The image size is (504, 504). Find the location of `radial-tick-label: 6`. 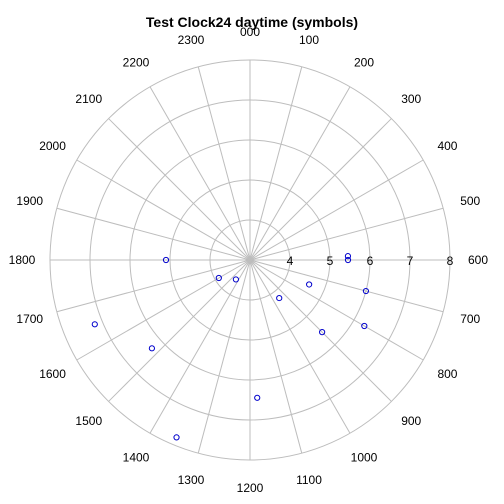

radial-tick-label: 6 is located at coordinates (370, 261).